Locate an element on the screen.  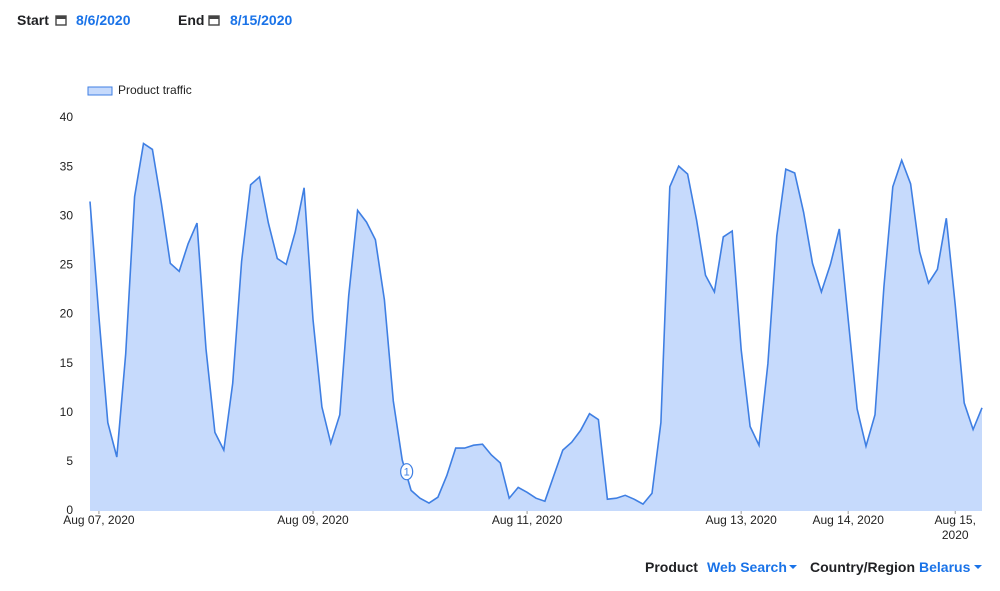
x-tick-label: Aug 09, 2020 is located at coordinates (313, 520).